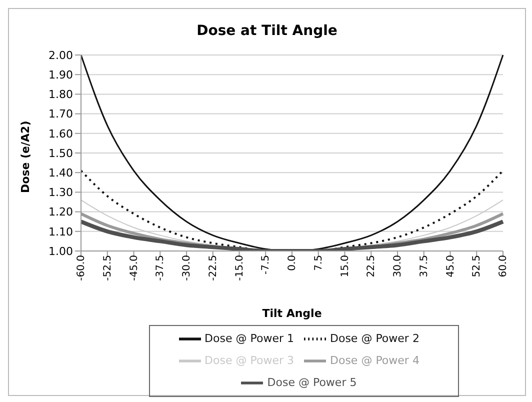 Image resolution: width=532 pixels, height=402 pixels. Describe the element at coordinates (108, 268) in the screenshot. I see `x-tick-label: -52.5` at that location.